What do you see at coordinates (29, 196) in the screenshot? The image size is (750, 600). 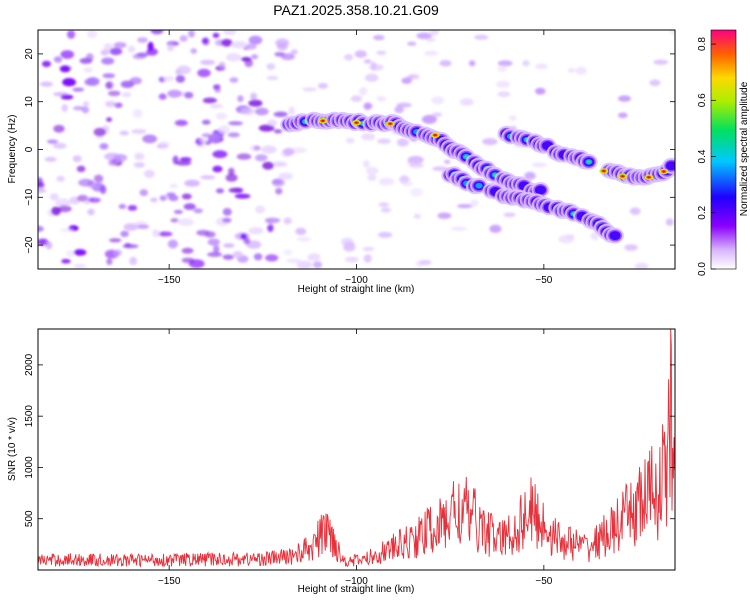 I see `heatmap-y-tick-label: −10` at bounding box center [29, 196].